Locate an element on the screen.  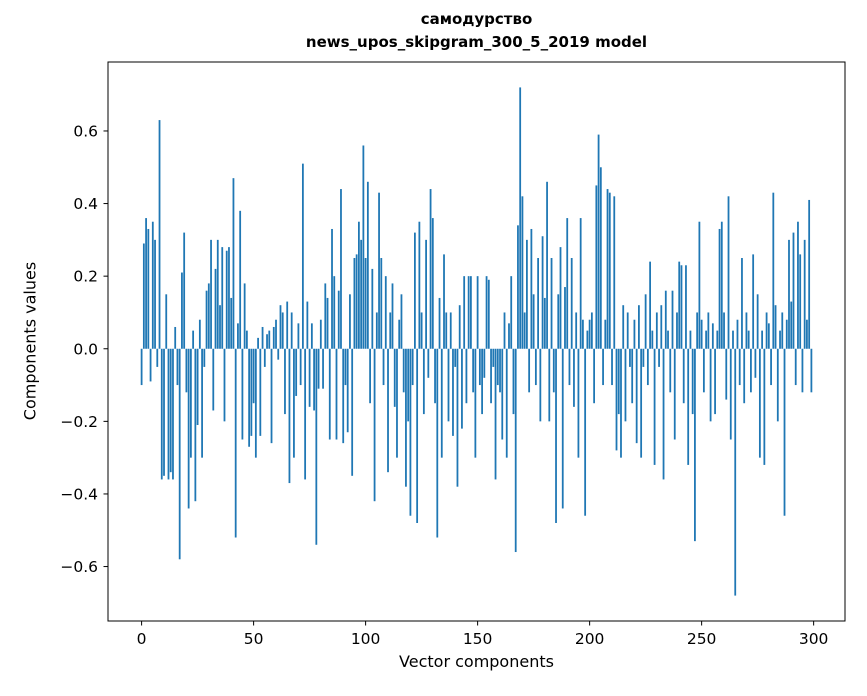
y-tick-label: 0.4 is located at coordinates (85, 204).